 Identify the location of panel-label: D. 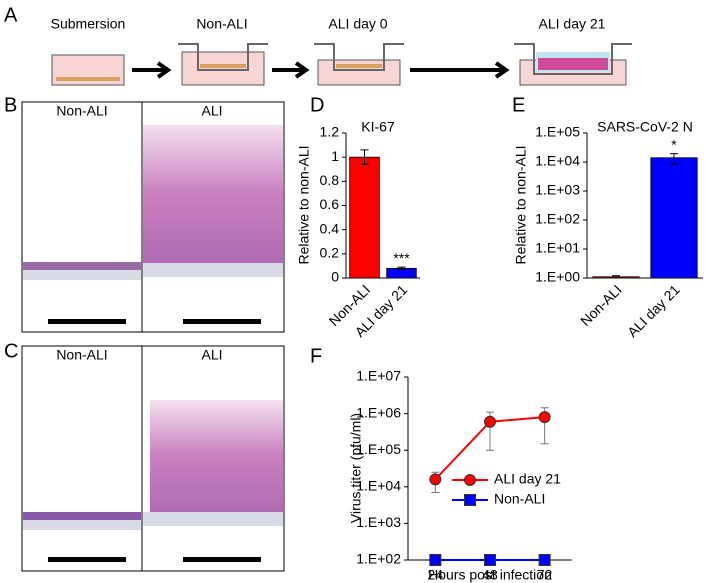
(317, 105).